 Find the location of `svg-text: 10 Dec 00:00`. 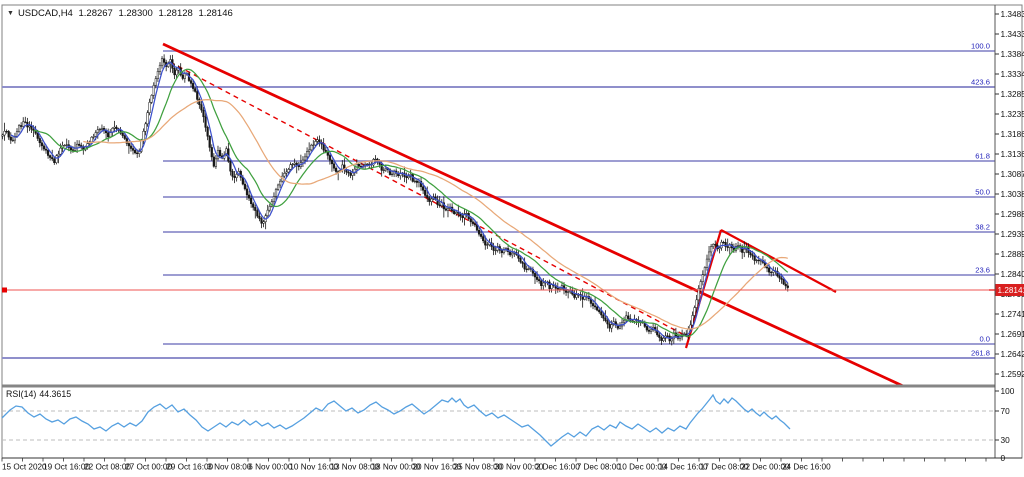

svg-text: 10 Dec 00:00 is located at coordinates (642, 467).